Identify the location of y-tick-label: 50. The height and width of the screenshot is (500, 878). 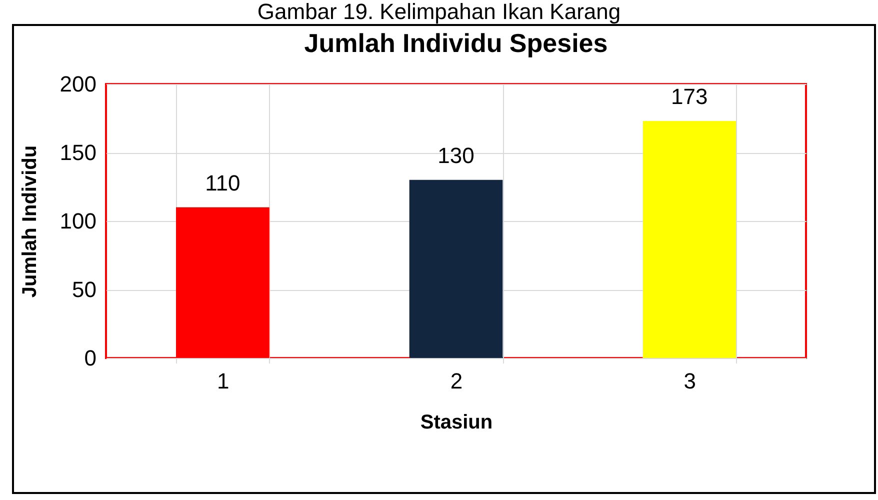
(84, 289).